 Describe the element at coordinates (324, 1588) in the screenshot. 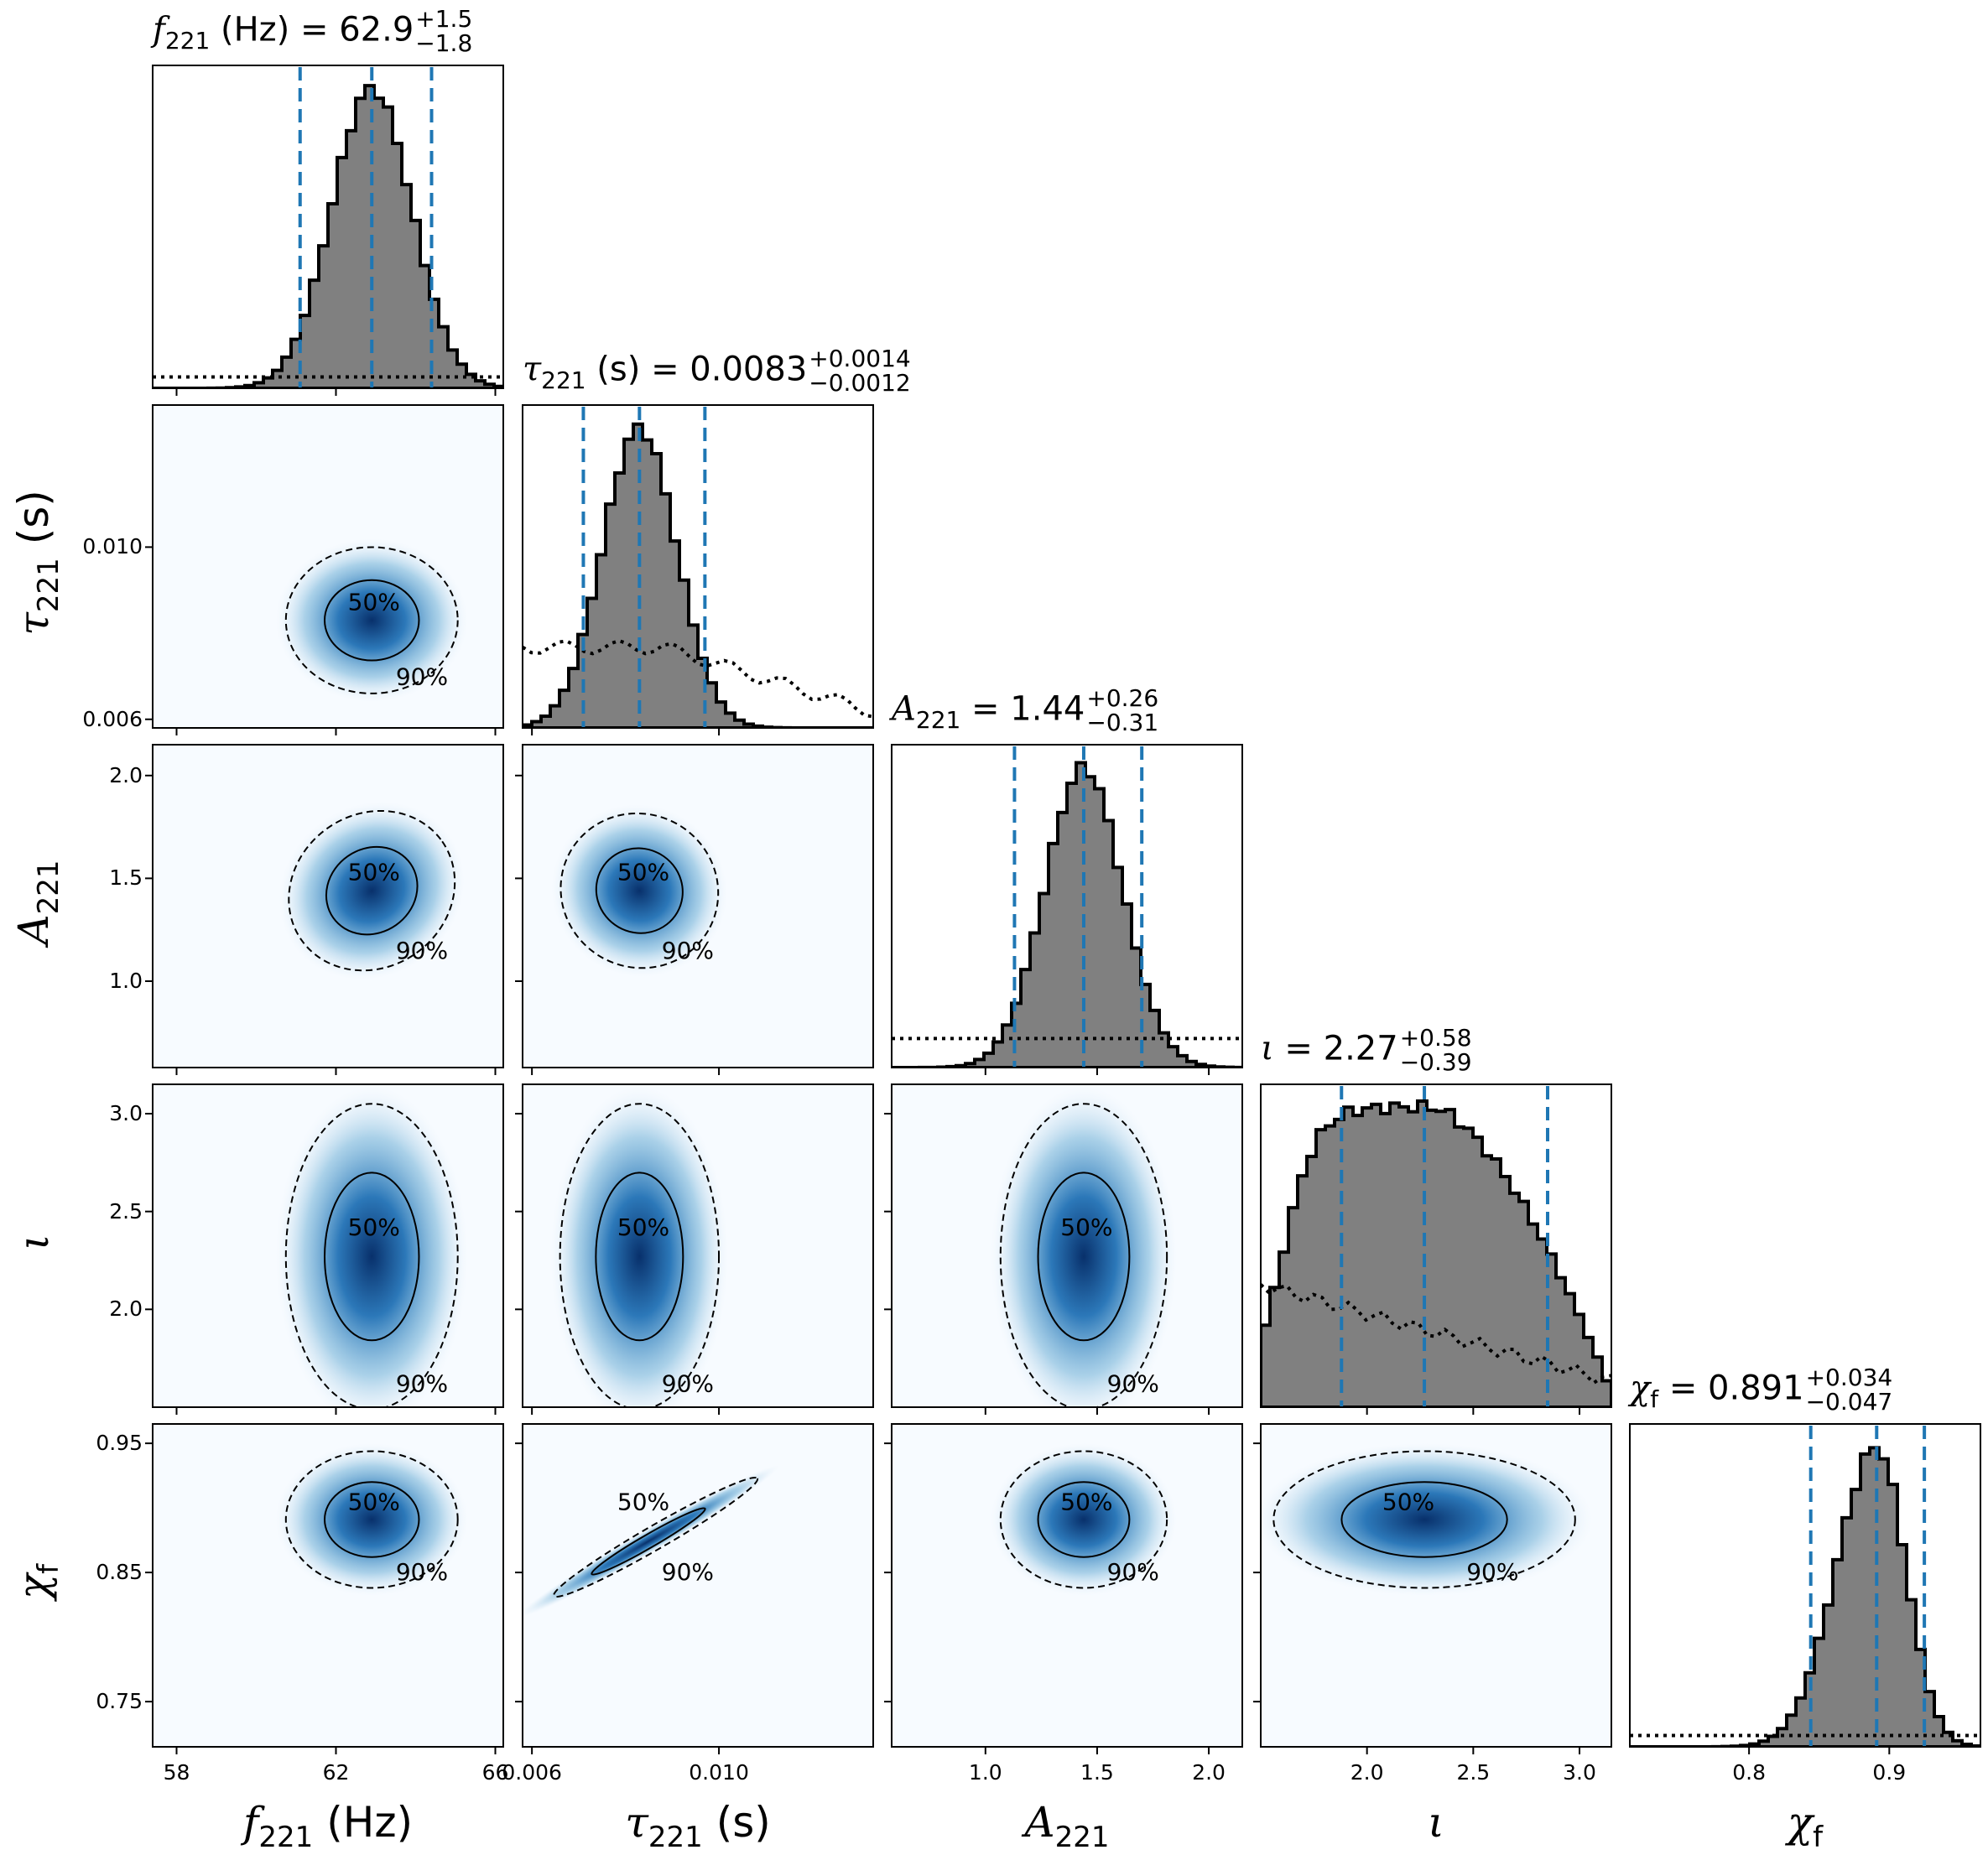

I see `panel-chif-vs-f221: 50% 90%` at that location.